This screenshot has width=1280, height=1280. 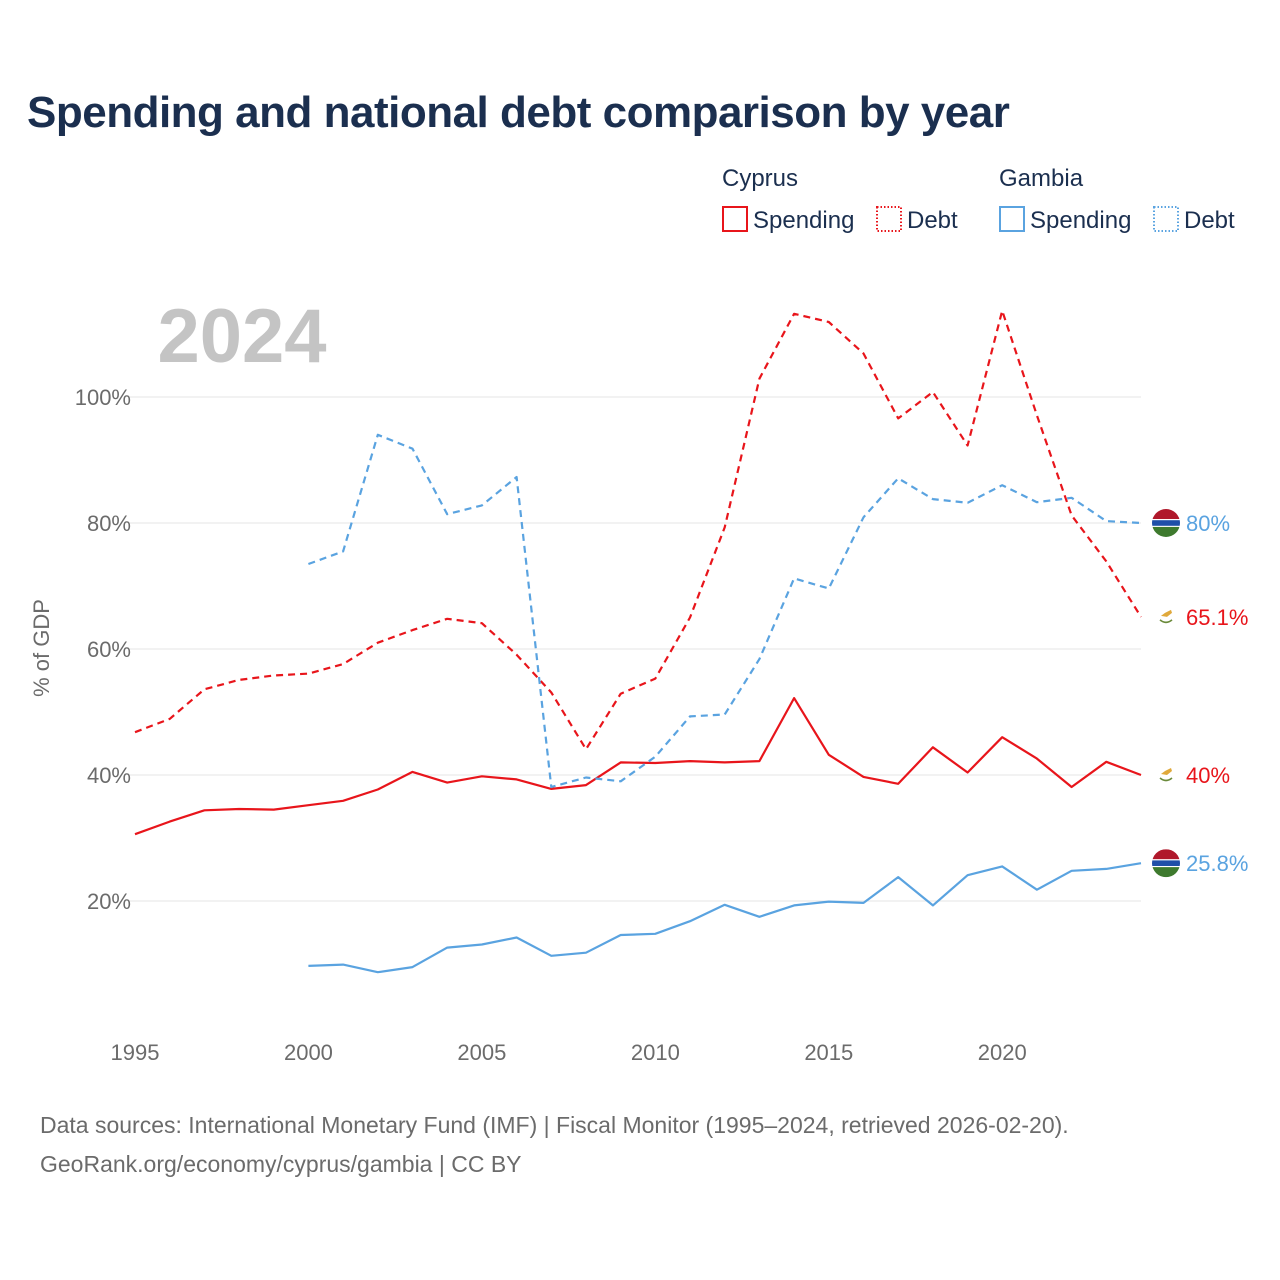 What do you see at coordinates (569, 1052) in the screenshot?
I see `x-axis: 1995 2000 2005 2010 2015 2020` at bounding box center [569, 1052].